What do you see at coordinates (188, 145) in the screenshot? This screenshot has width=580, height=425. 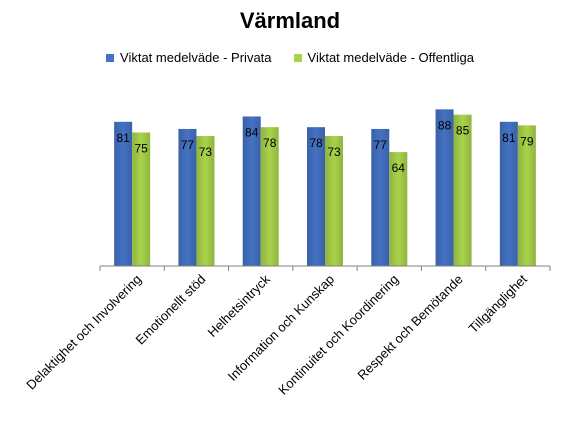 I see `data-label-privata-1: 77` at bounding box center [188, 145].